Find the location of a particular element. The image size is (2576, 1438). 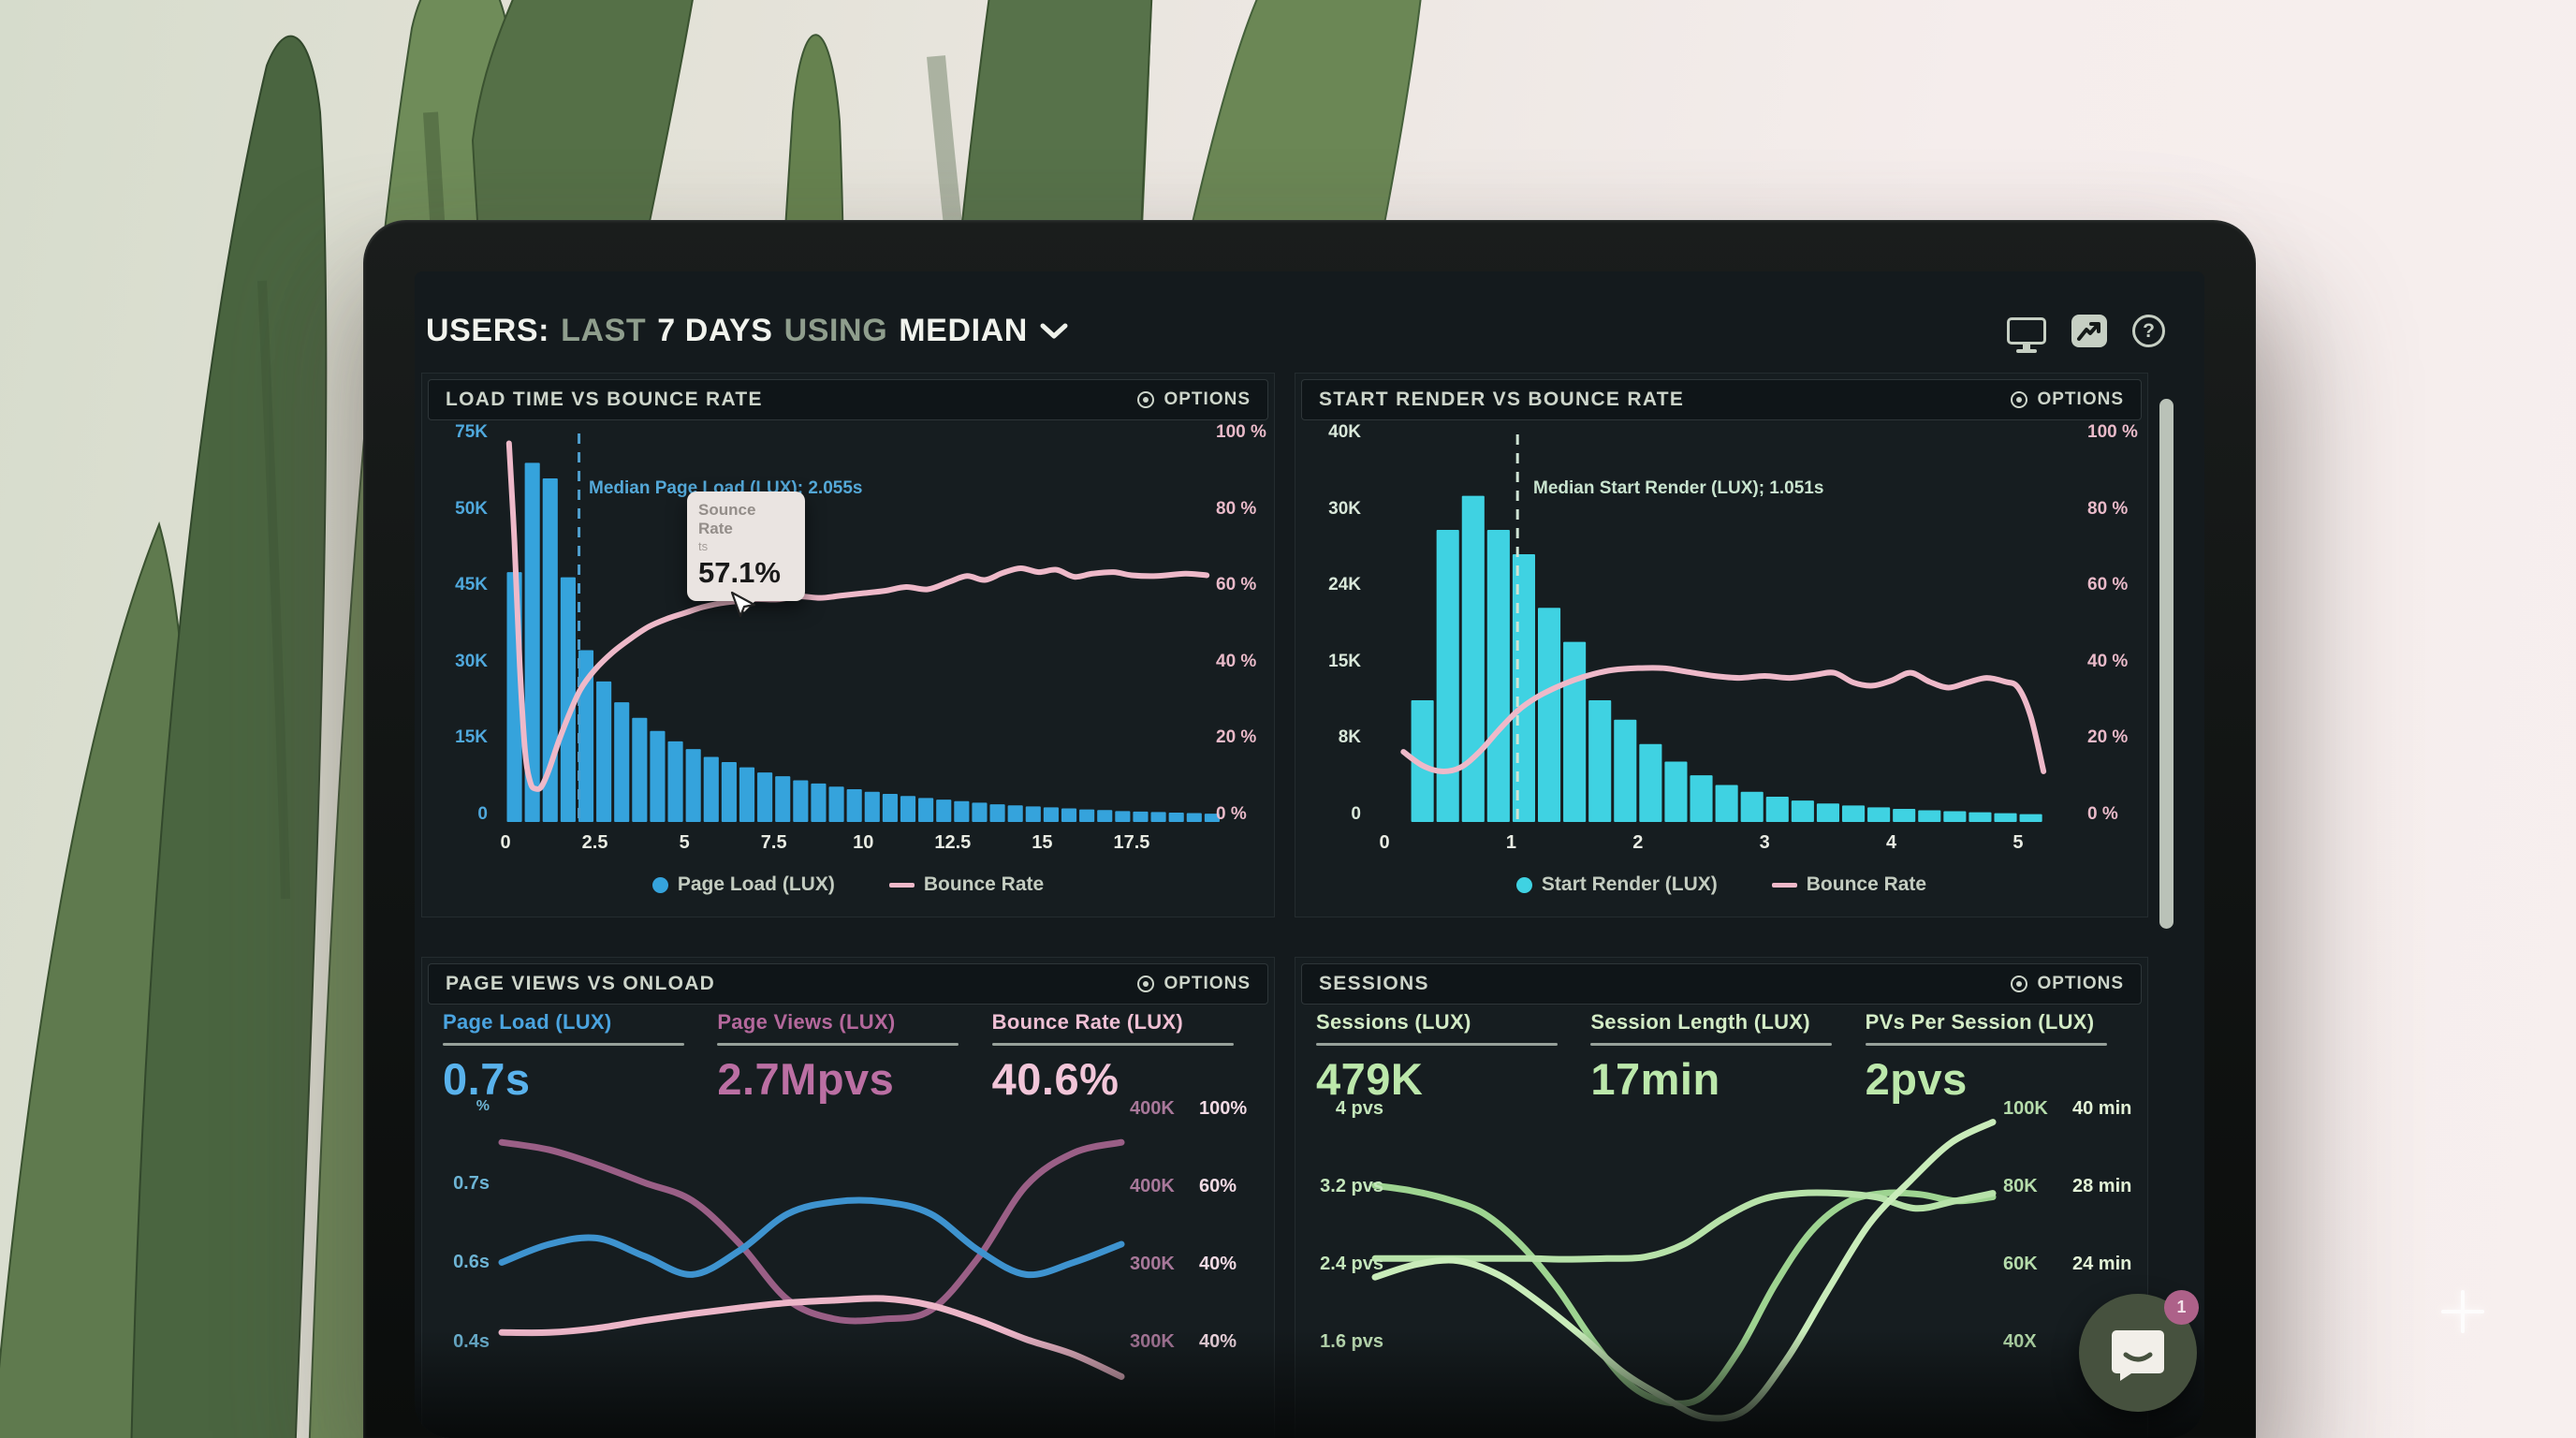

date-range-dropdown: USERS: LAST 7 DAYS USING MEDIAN is located at coordinates (747, 331).